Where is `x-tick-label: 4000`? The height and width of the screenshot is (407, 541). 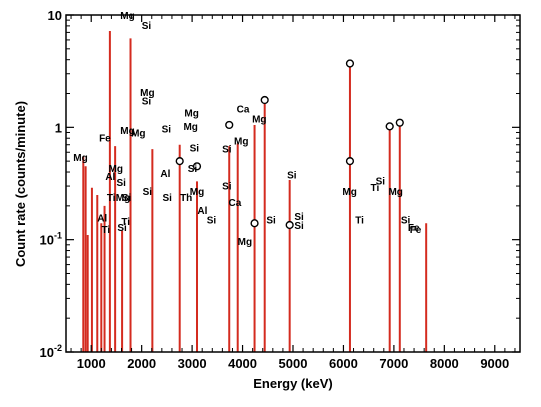 x-tick-label: 4000 is located at coordinates (242, 363).